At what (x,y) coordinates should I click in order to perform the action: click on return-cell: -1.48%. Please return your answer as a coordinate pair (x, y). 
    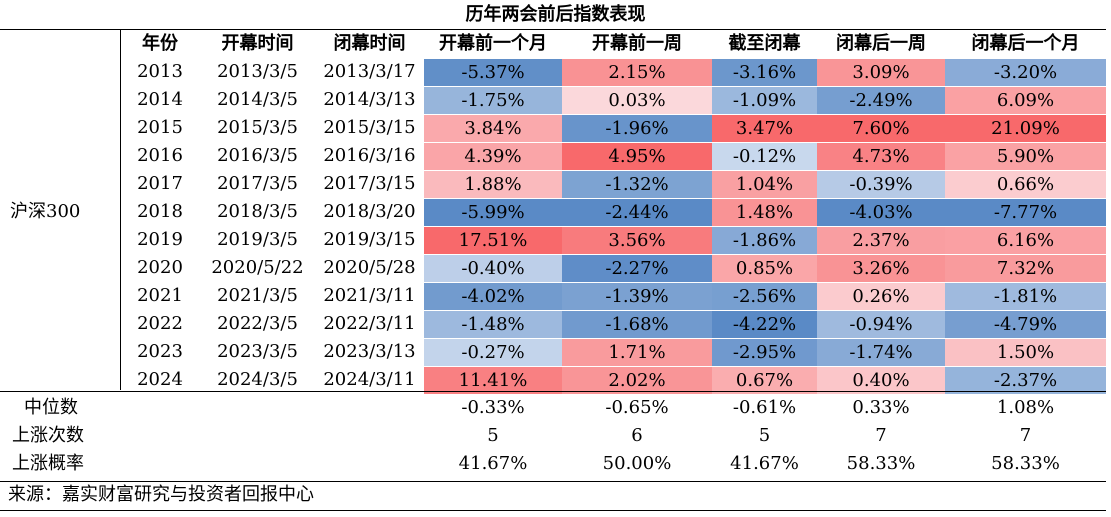
    Looking at the image, I should click on (493, 324).